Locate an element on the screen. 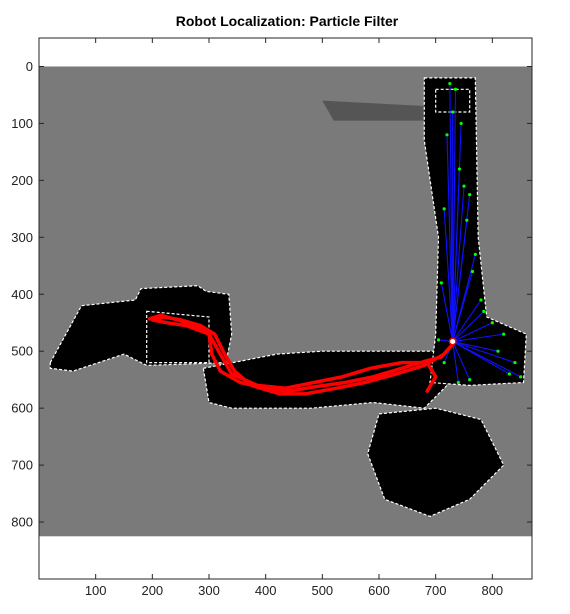 Image resolution: width=570 pixels, height=614 pixels. robot-trajectory is located at coordinates (300, 354).